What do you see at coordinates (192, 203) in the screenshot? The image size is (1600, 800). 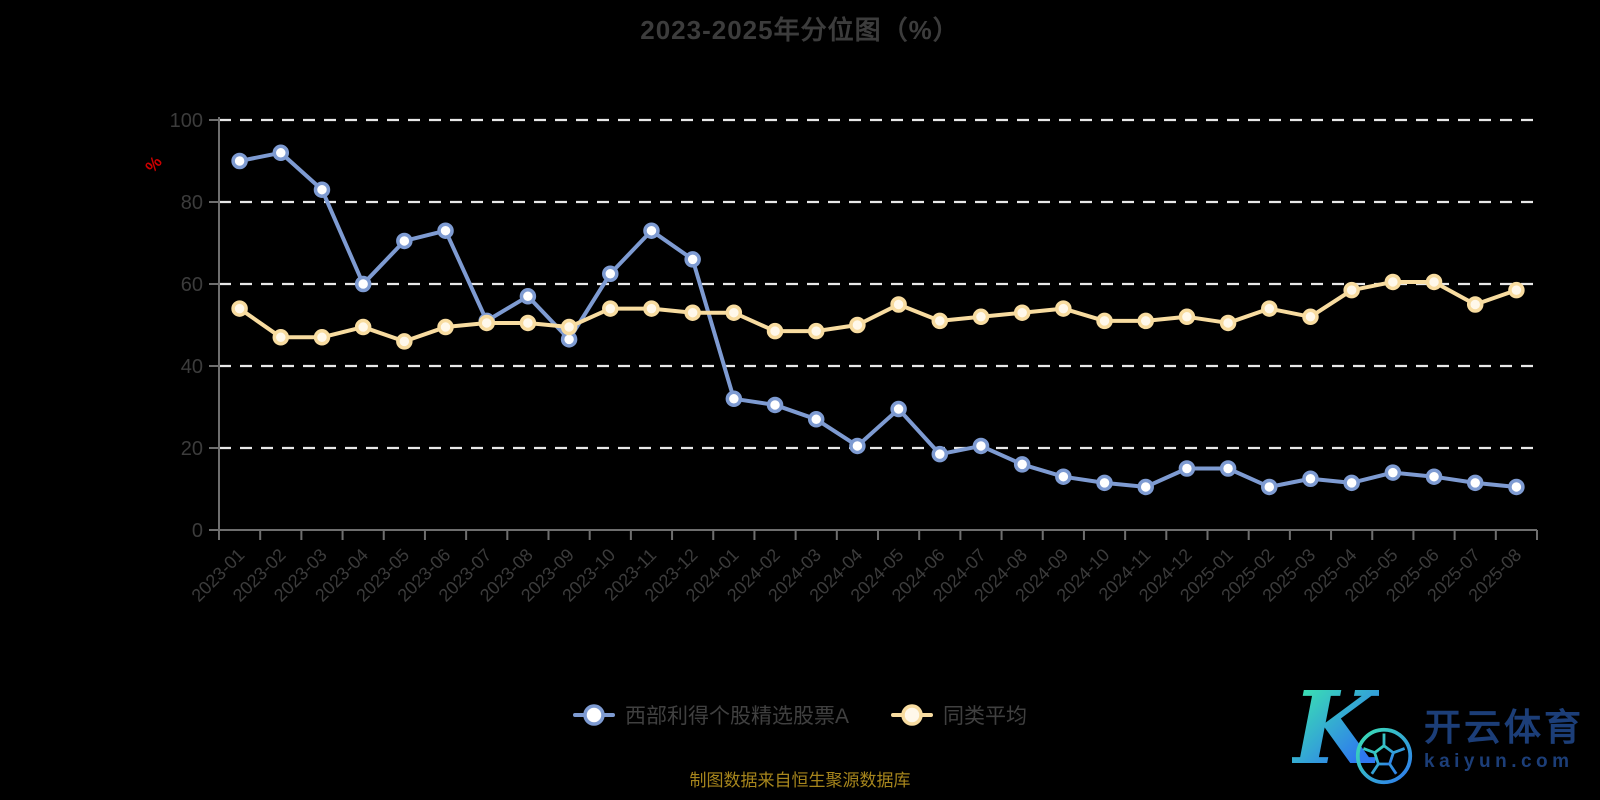 I see `svg-text: 80` at bounding box center [192, 203].